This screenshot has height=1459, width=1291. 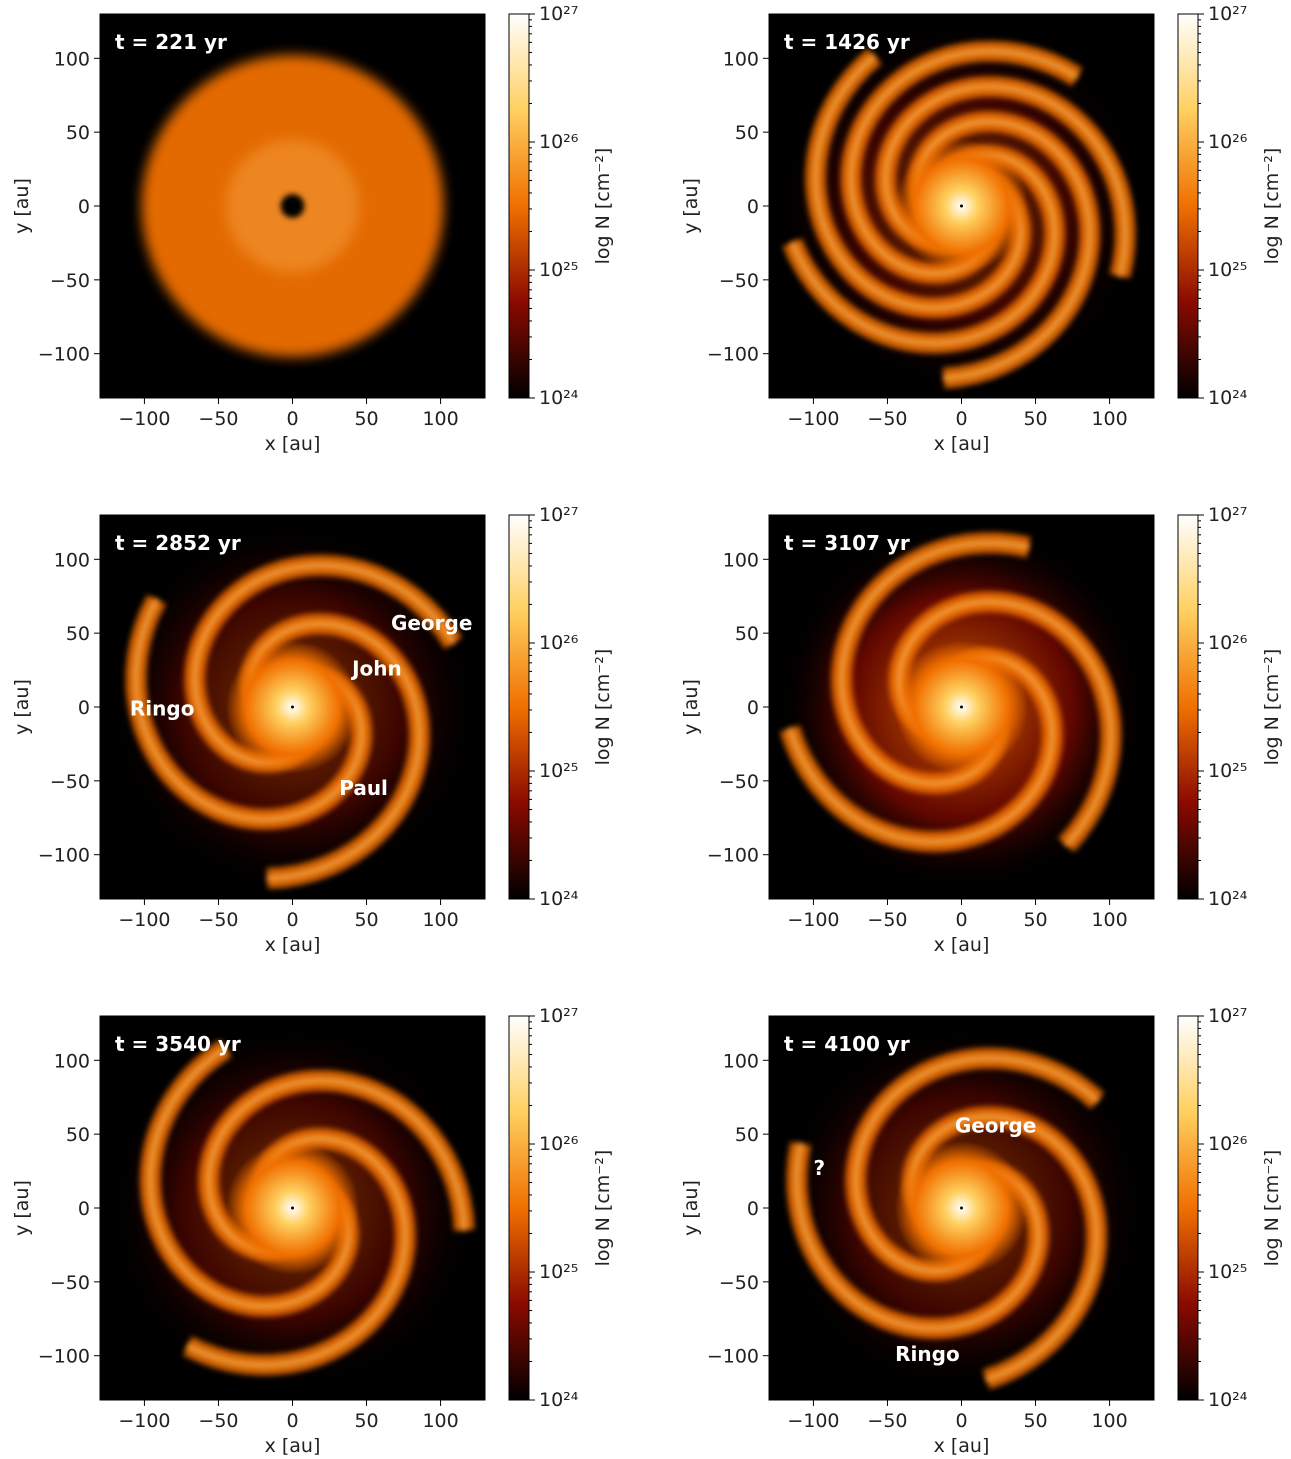 What do you see at coordinates (847, 42) in the screenshot?
I see `panel-title: t = 1426 yr` at bounding box center [847, 42].